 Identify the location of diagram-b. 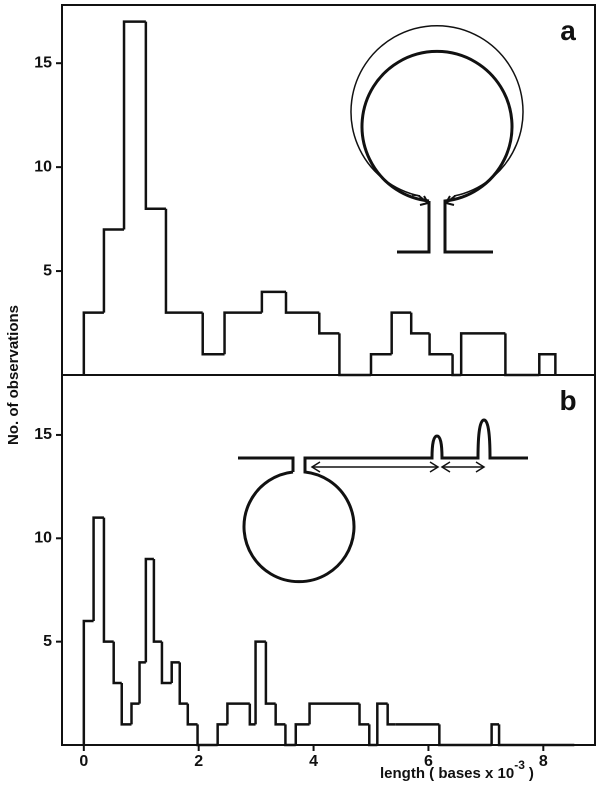
(383, 501).